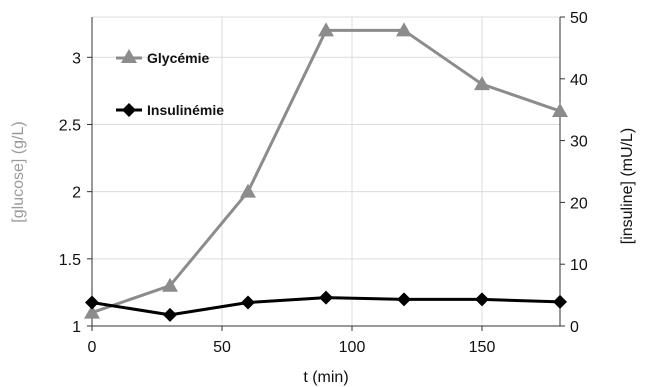 This screenshot has height=387, width=646. Describe the element at coordinates (129, 110) in the screenshot. I see `legend-diamond-marker-icon` at that location.